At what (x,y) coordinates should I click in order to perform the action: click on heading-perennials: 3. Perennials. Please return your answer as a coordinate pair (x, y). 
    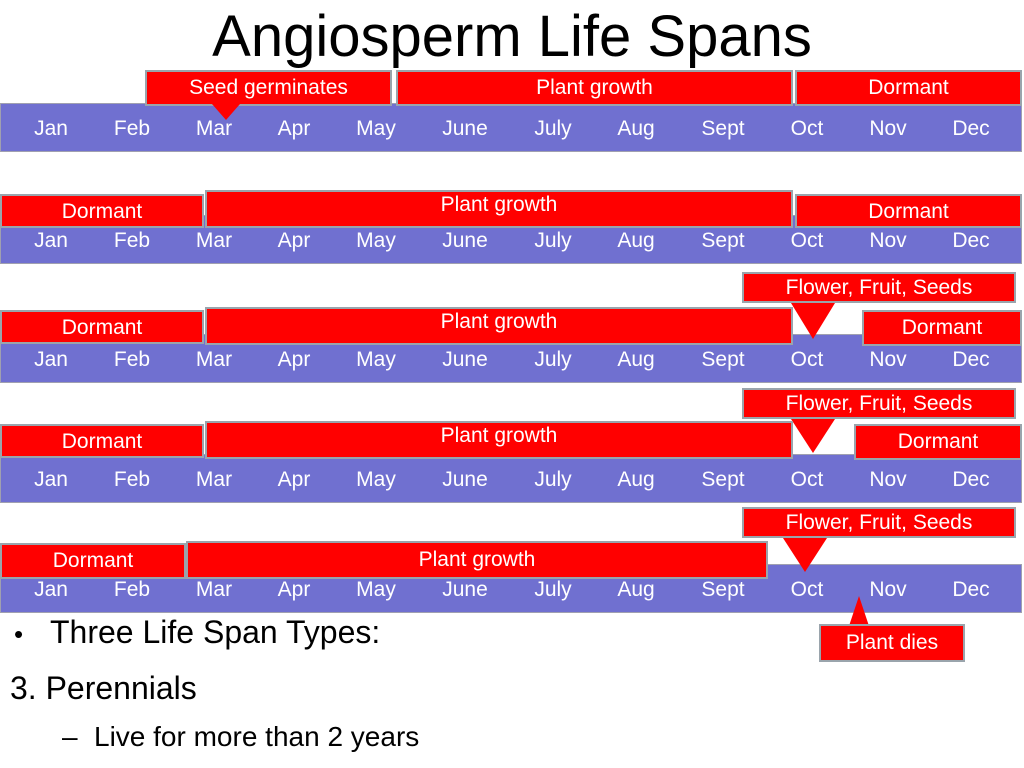
    Looking at the image, I should click on (103, 688).